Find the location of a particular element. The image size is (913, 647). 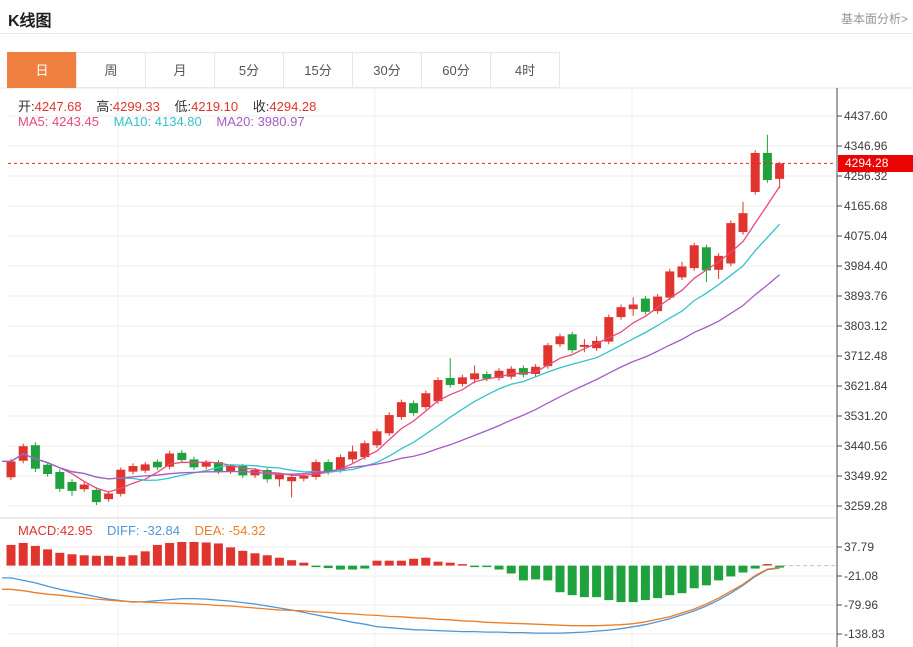

macd-legend: MACD:42.95 DIFF: -32.84 DEA: -54.32 is located at coordinates (147, 530).